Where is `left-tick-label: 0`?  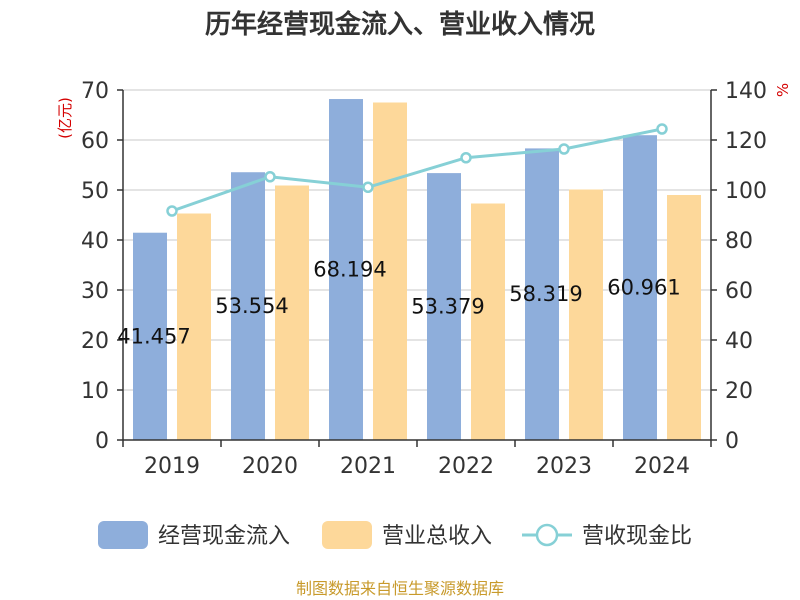 left-tick-label: 0 is located at coordinates (102, 441).